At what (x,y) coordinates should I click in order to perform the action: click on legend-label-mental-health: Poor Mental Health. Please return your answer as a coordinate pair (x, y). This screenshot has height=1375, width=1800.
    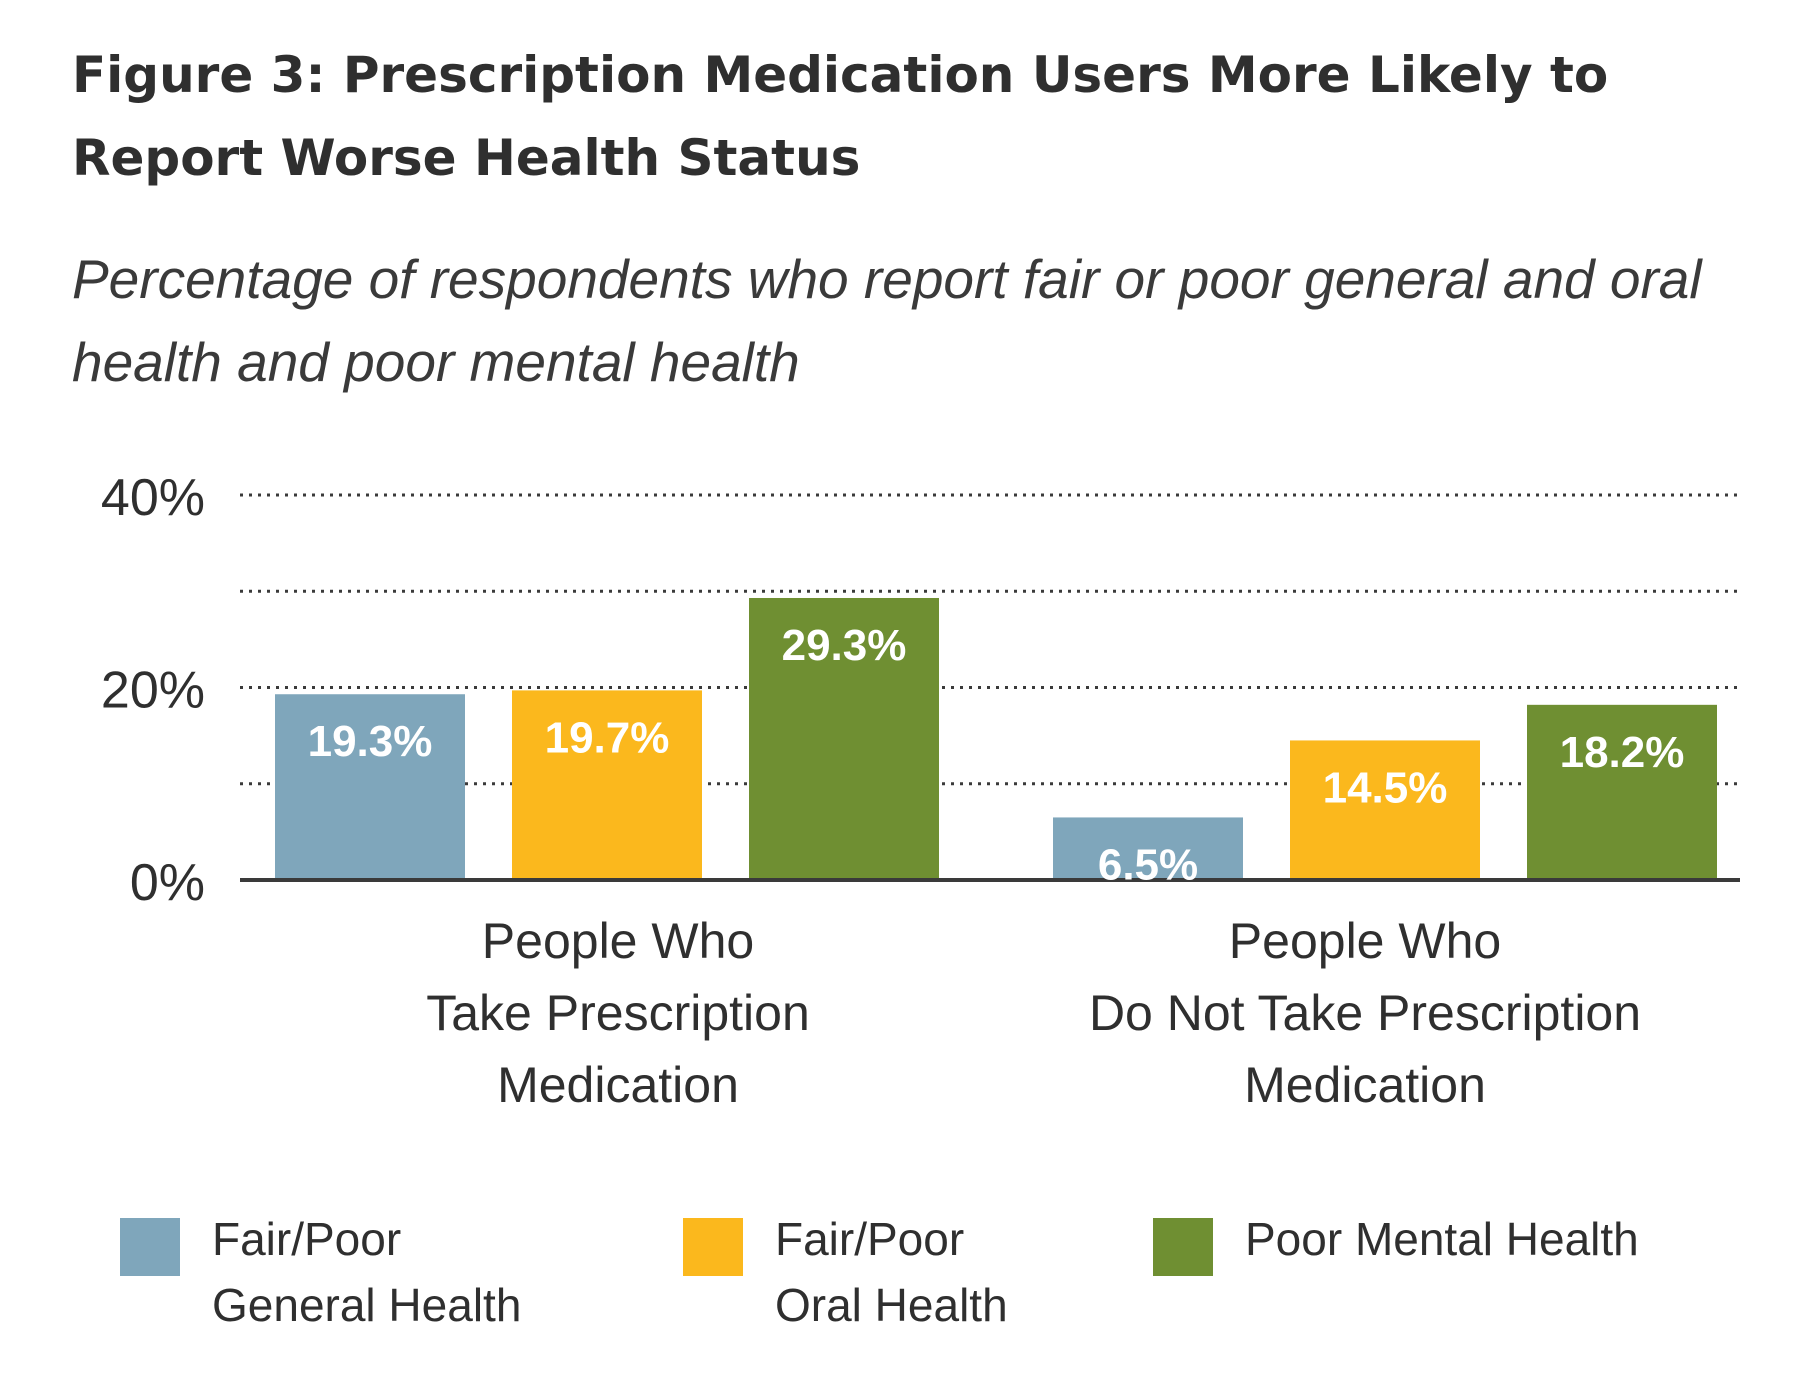
    Looking at the image, I should click on (1442, 1239).